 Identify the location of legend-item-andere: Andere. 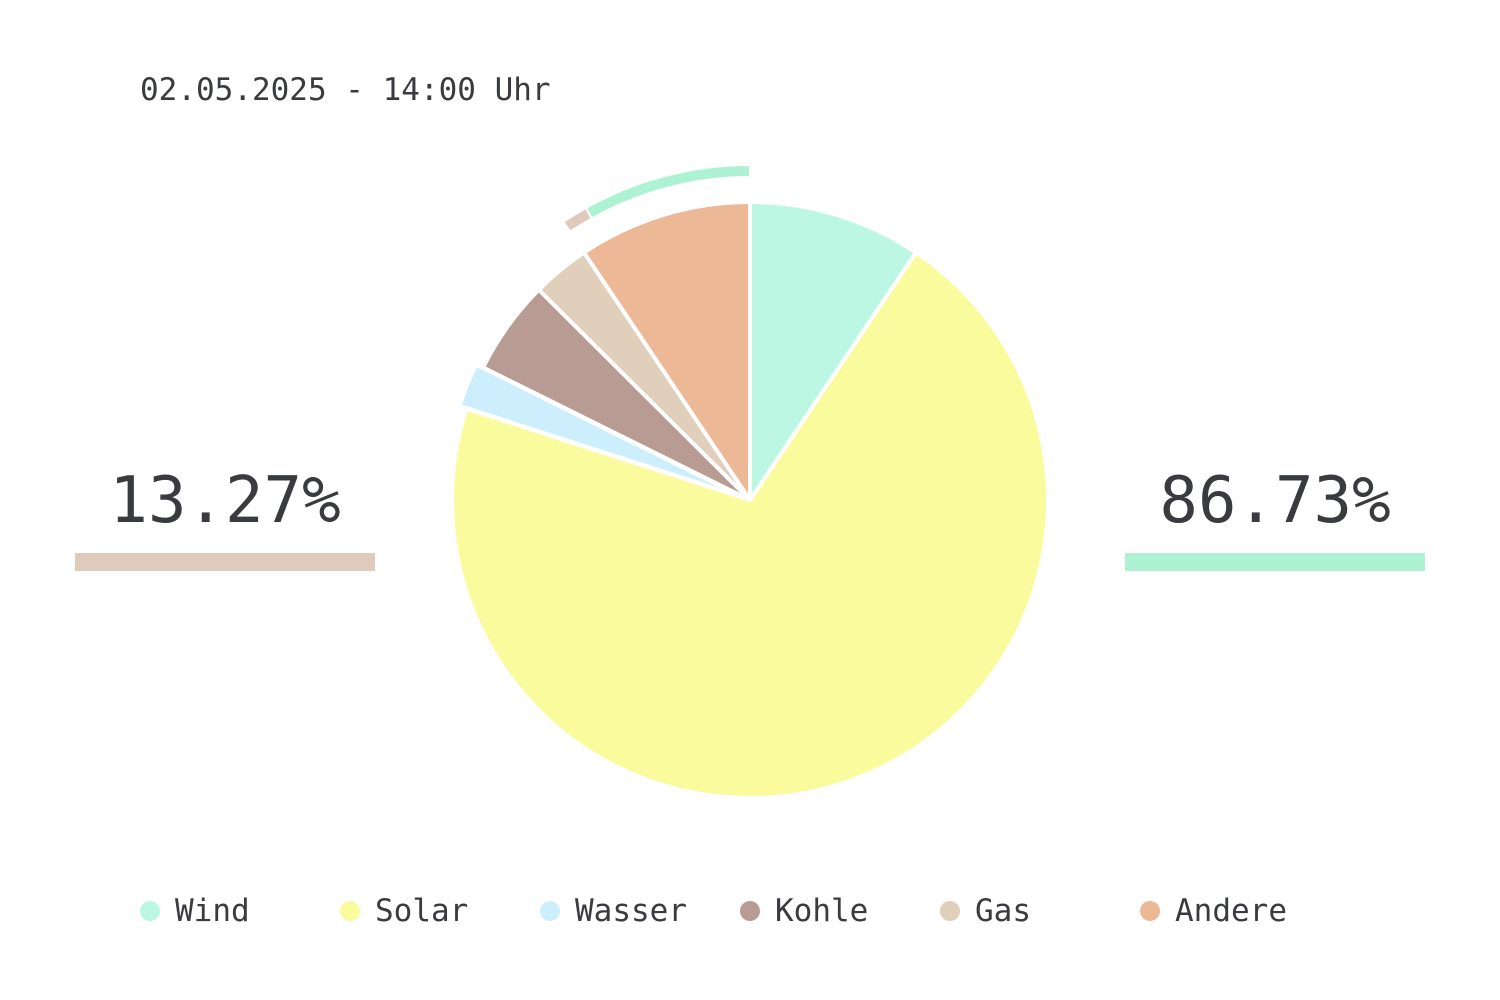
(1213, 911).